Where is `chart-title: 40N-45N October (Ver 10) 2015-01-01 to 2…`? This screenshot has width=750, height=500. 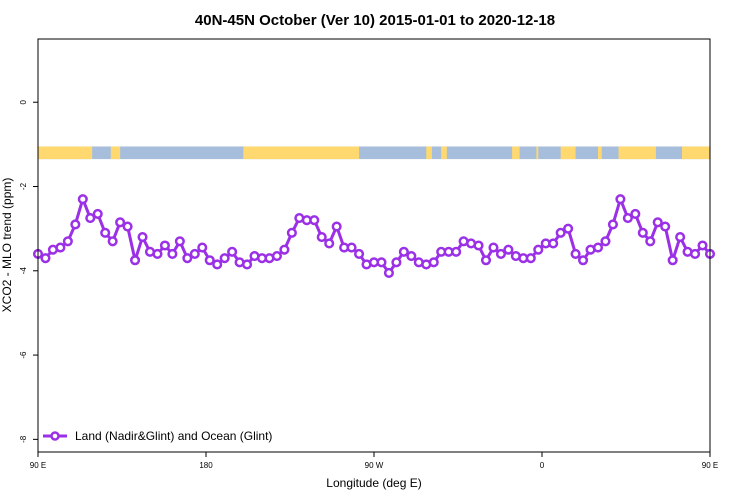
chart-title: 40N-45N October (Ver 10) 2015-01-01 to 2… is located at coordinates (375, 20).